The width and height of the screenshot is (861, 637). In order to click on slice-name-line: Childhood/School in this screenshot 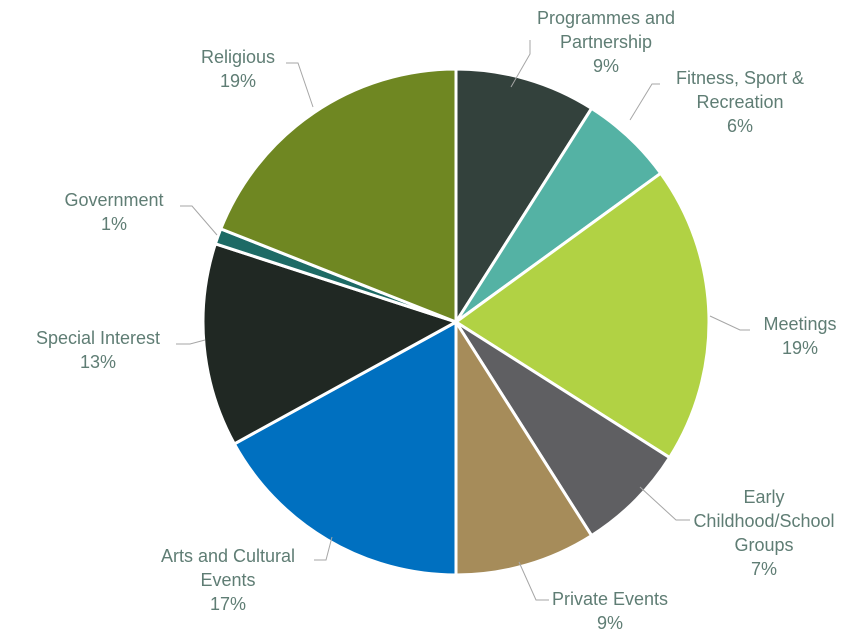, I will do `click(763, 521)`.